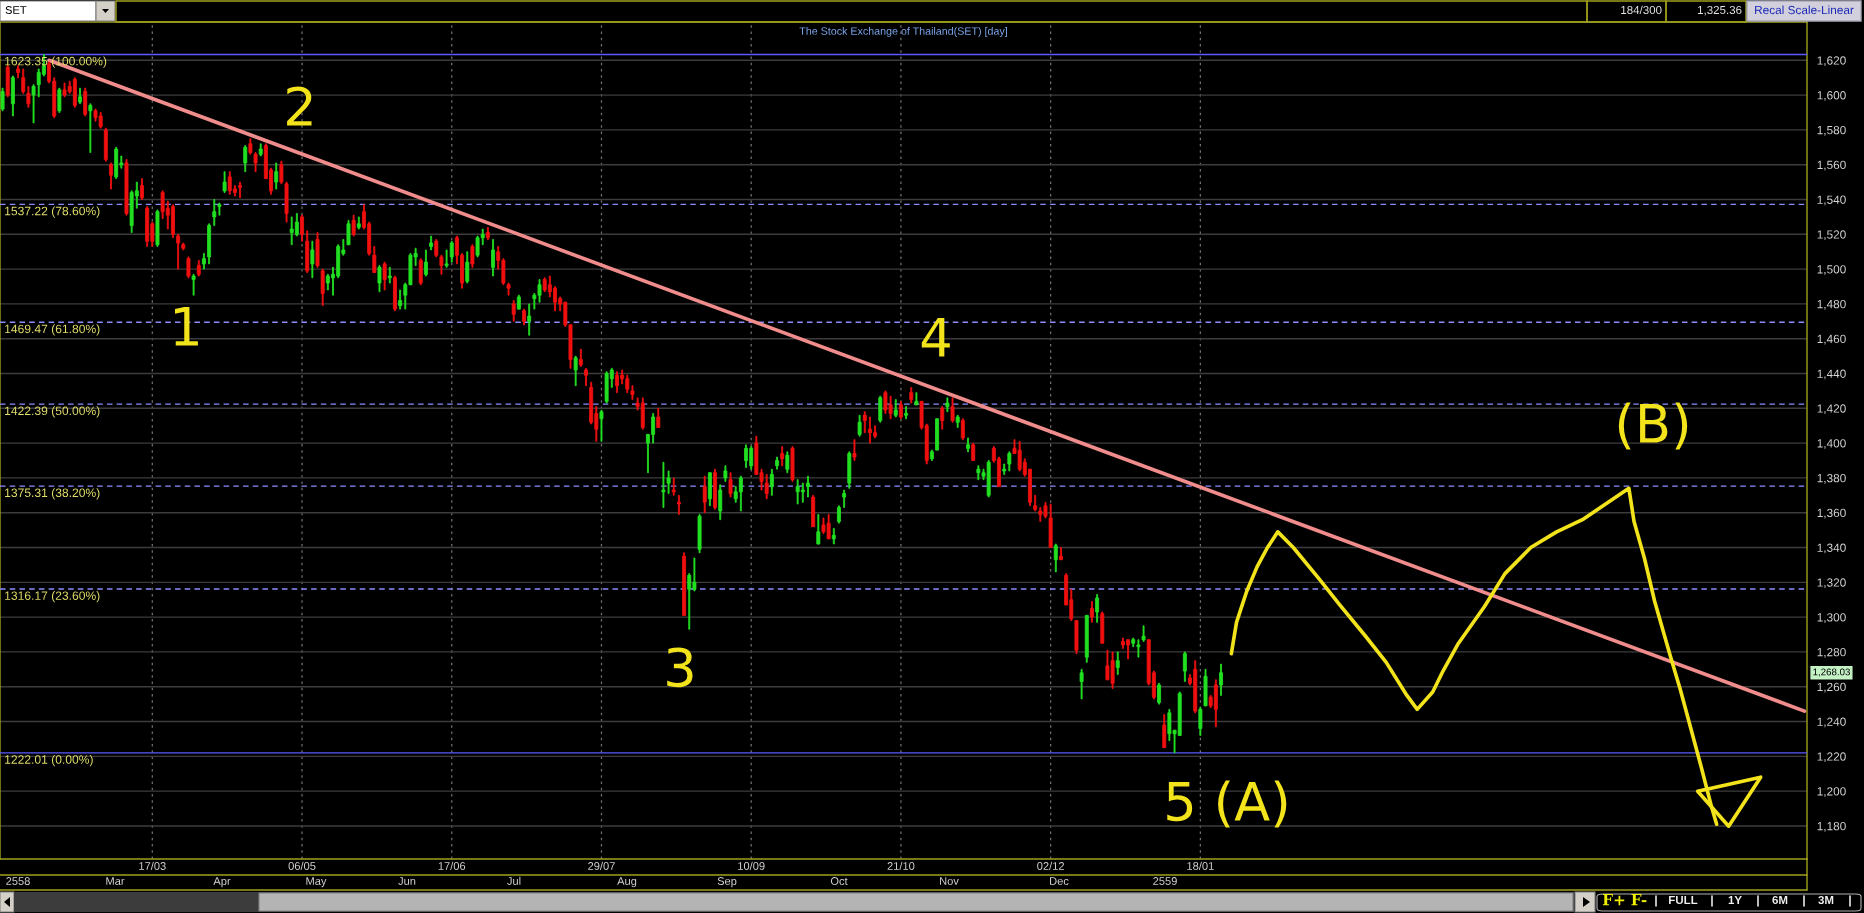 This screenshot has height=913, width=1864. Describe the element at coordinates (935, 337) in the screenshot. I see `annotation: 4` at that location.